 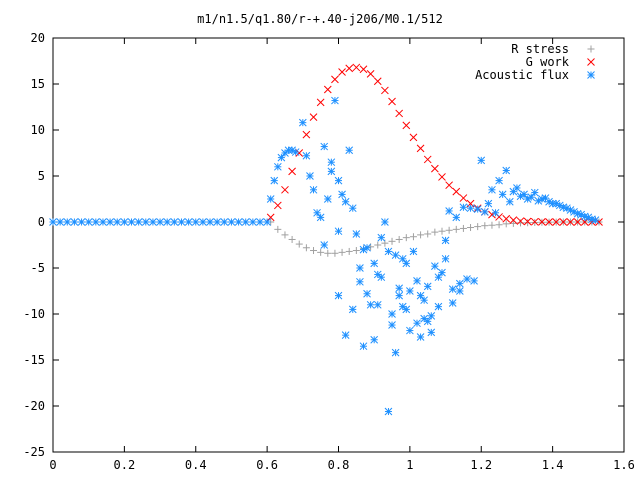 I want to click on legend-label: G work, so click(x=548, y=62).